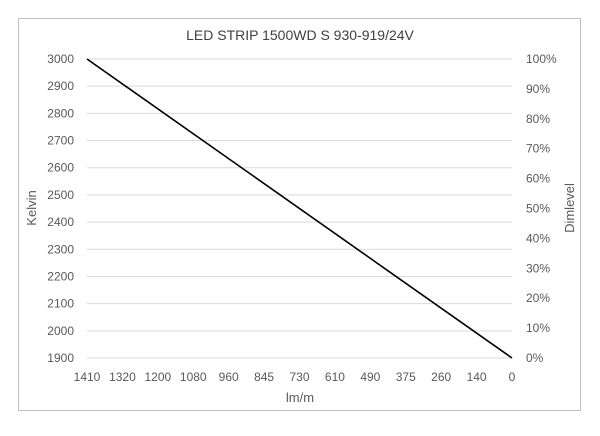 Image resolution: width=600 pixels, height=436 pixels. Describe the element at coordinates (441, 377) in the screenshot. I see `x-tick-label: 260` at that location.